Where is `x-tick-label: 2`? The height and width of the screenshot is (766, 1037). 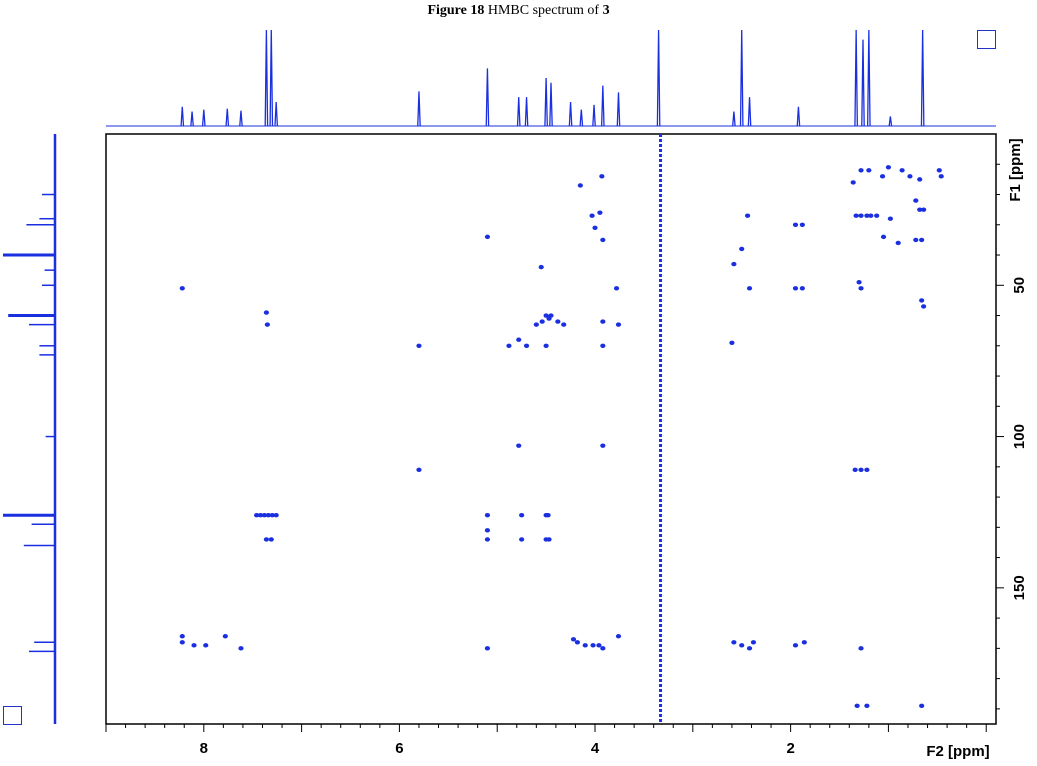 x-tick-label: 2 is located at coordinates (790, 748).